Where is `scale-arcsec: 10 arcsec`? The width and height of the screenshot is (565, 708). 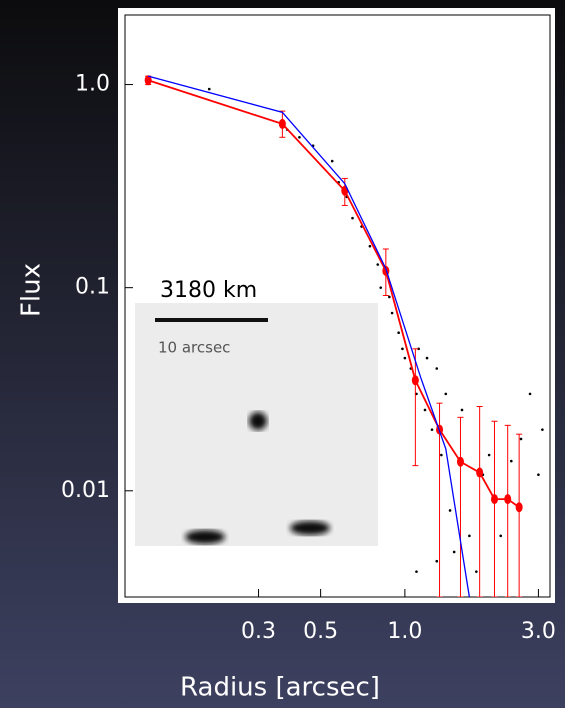
scale-arcsec: 10 arcsec is located at coordinates (194, 348).